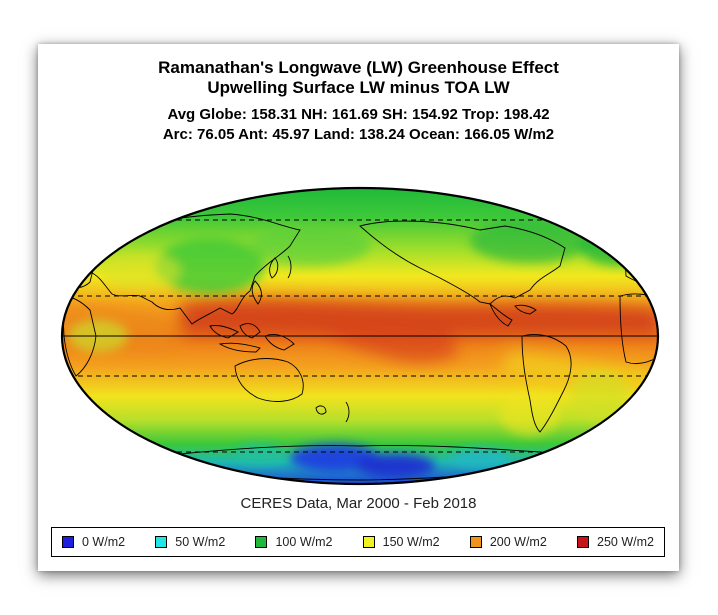 This screenshot has height=615, width=718. I want to click on legend-label: 150 W/m2, so click(411, 542).